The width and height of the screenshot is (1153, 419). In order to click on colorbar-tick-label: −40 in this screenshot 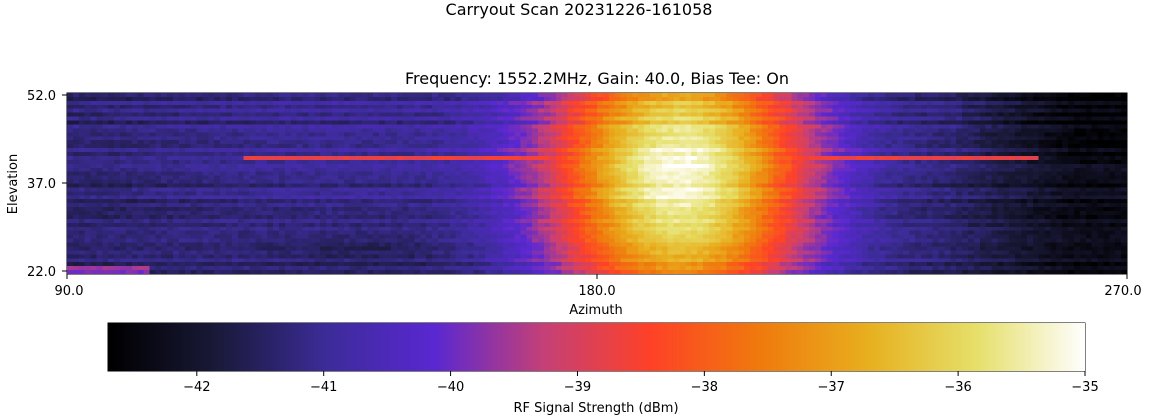, I will do `click(450, 387)`.